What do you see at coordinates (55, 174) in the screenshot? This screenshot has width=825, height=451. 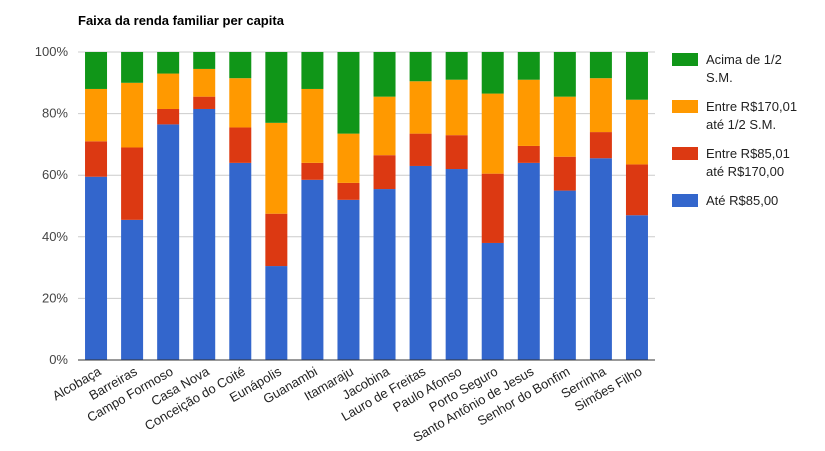 I see `y-tick-label: 60%` at bounding box center [55, 174].